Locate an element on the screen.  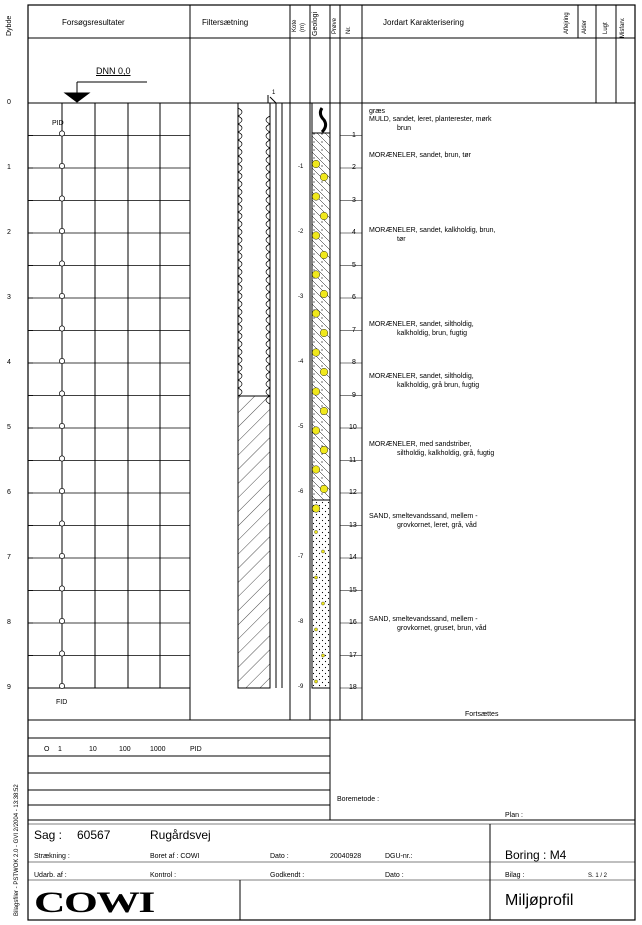
pid-top-label: PID is located at coordinates (58, 123).